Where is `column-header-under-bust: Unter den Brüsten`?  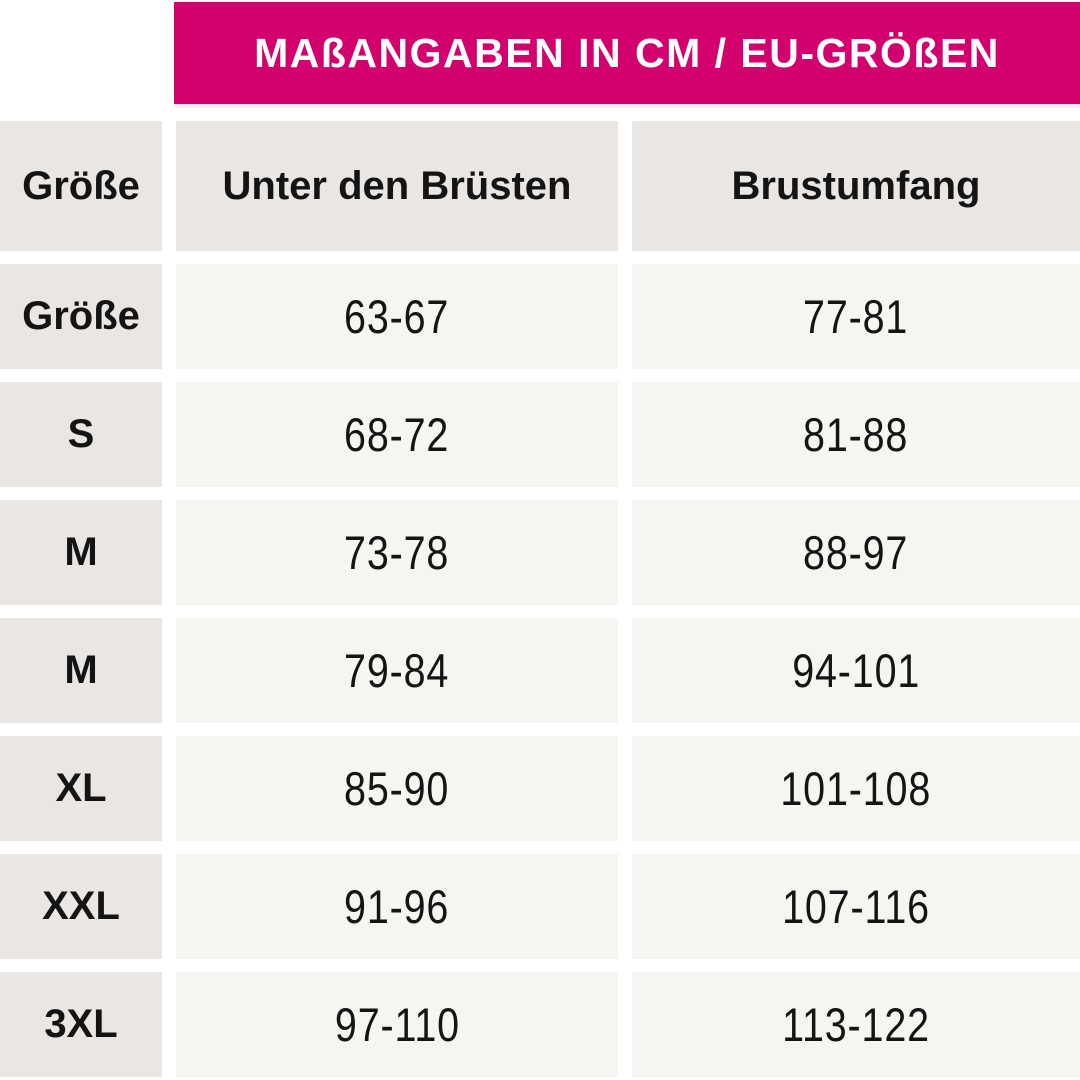 column-header-under-bust: Unter den Brüsten is located at coordinates (397, 186).